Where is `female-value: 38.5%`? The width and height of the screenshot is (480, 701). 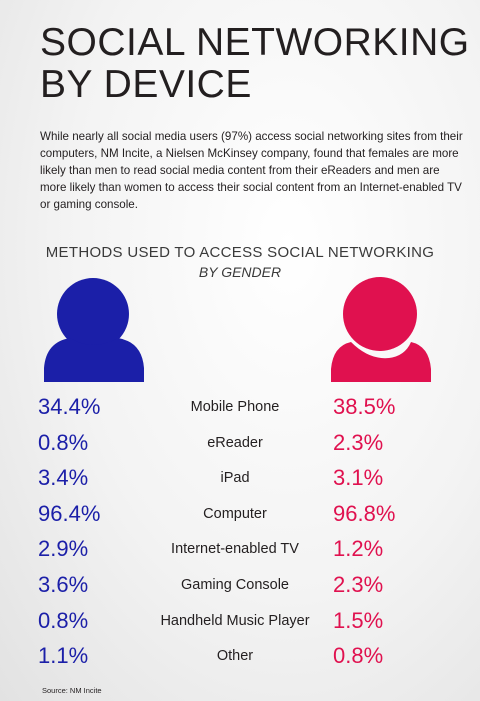
female-value: 38.5% is located at coordinates (364, 406).